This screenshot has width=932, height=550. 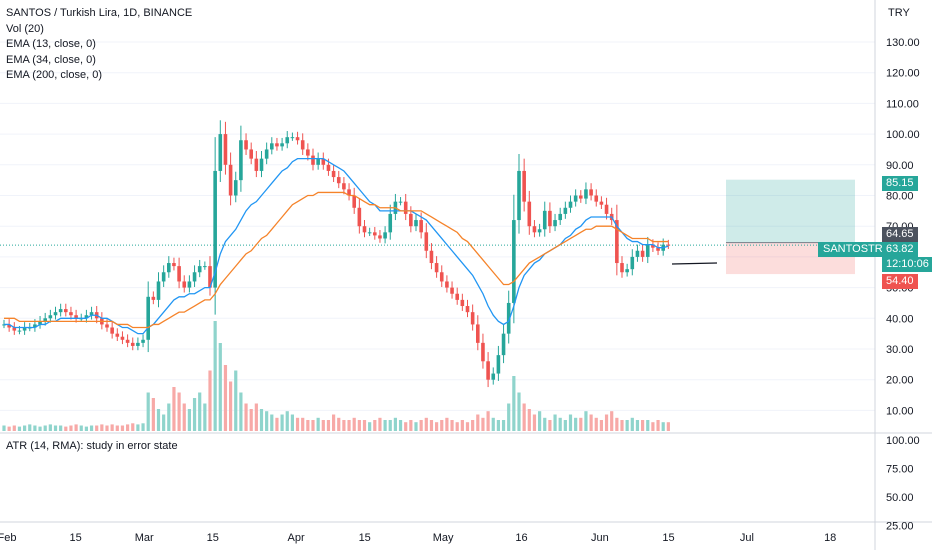 I want to click on symbol-title: SANTOS / Turkish Lira, 1D, BINANCE, so click(x=99, y=13).